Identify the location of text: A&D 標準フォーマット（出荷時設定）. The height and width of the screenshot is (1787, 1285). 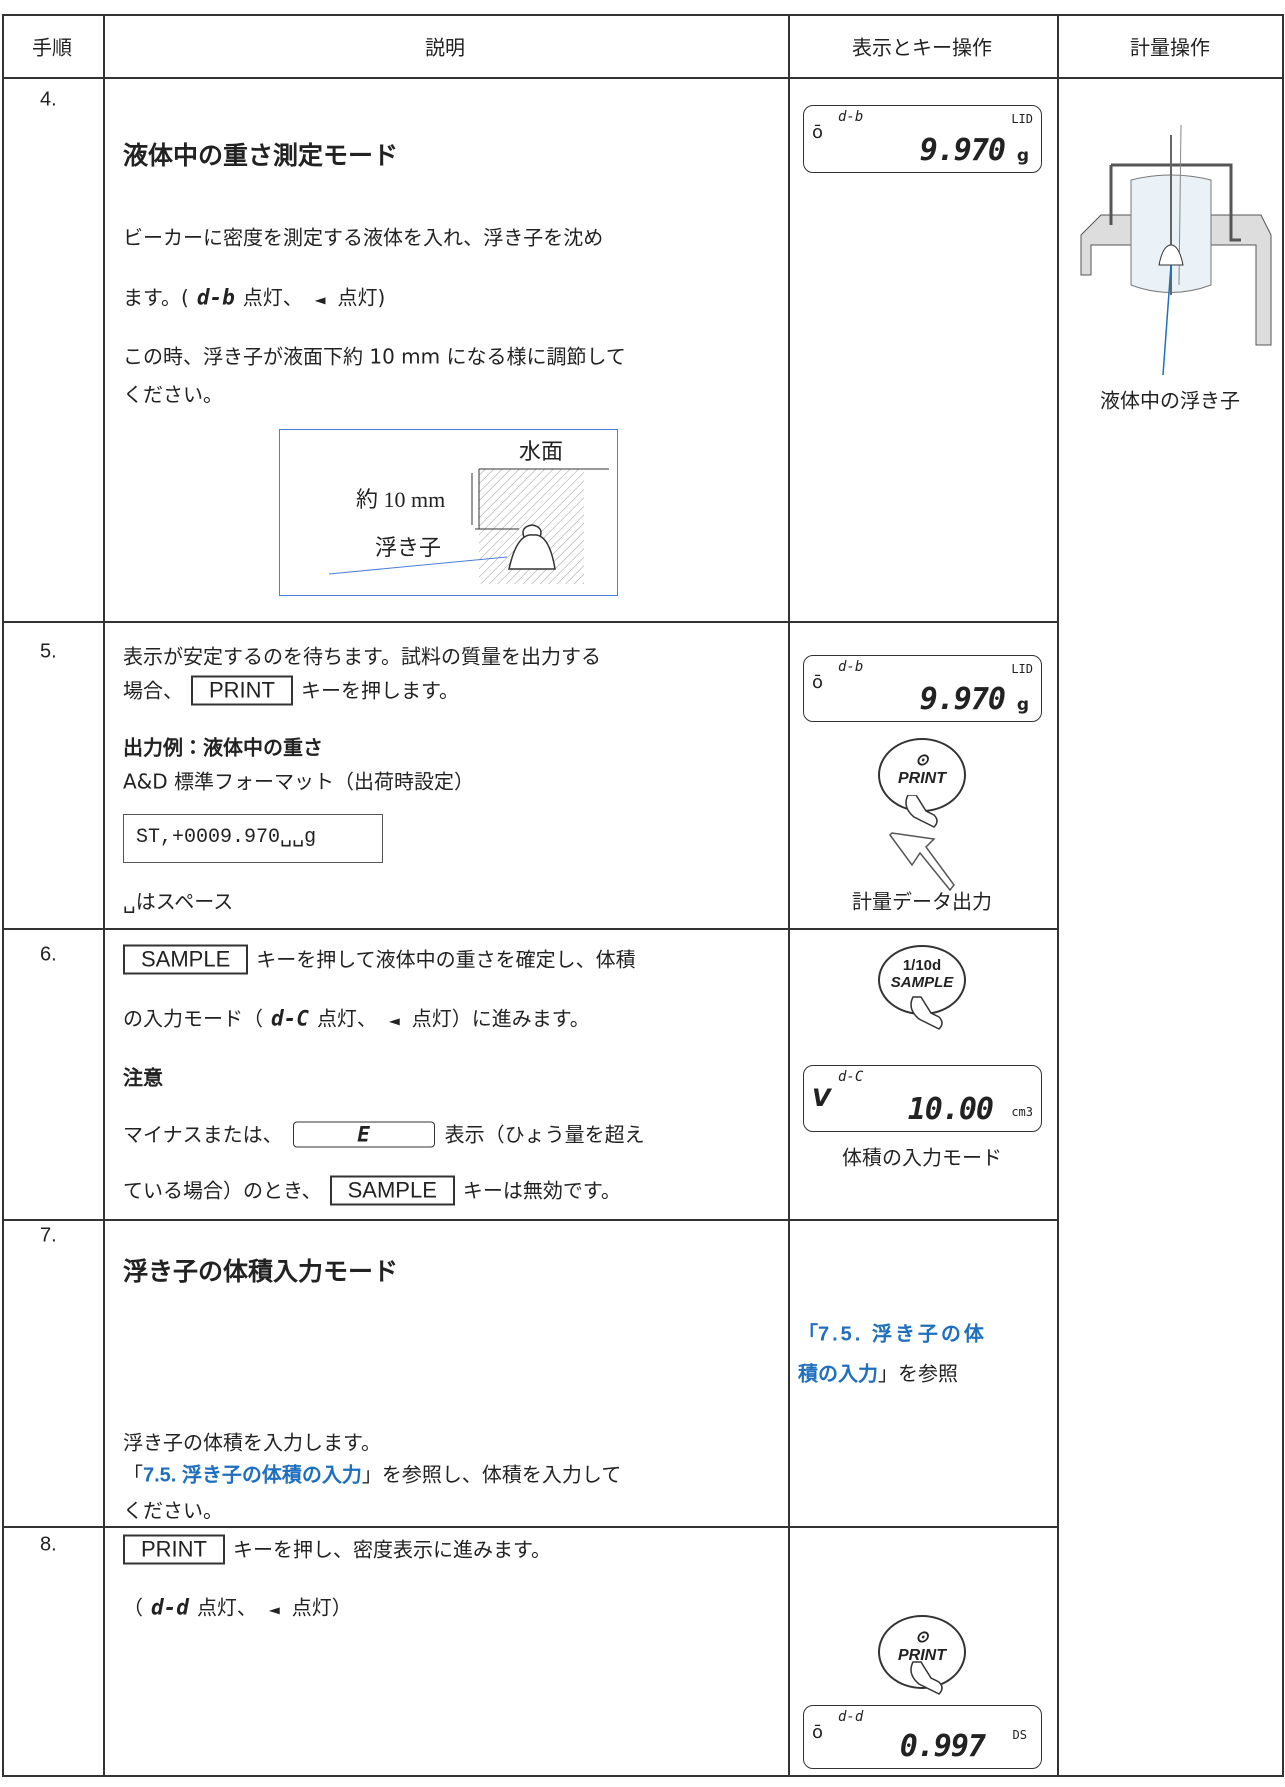
(299, 781).